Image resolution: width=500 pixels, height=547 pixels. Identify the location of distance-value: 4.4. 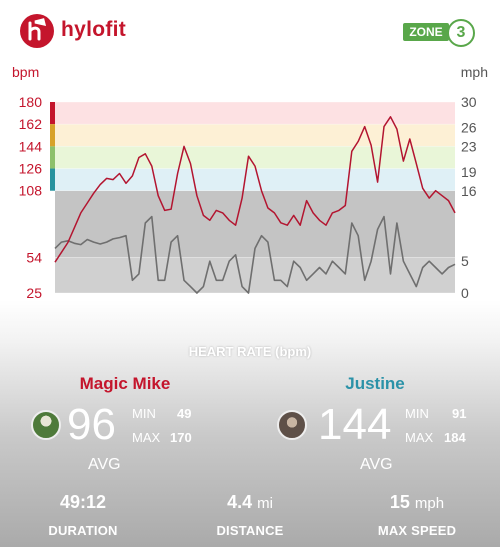
(240, 502).